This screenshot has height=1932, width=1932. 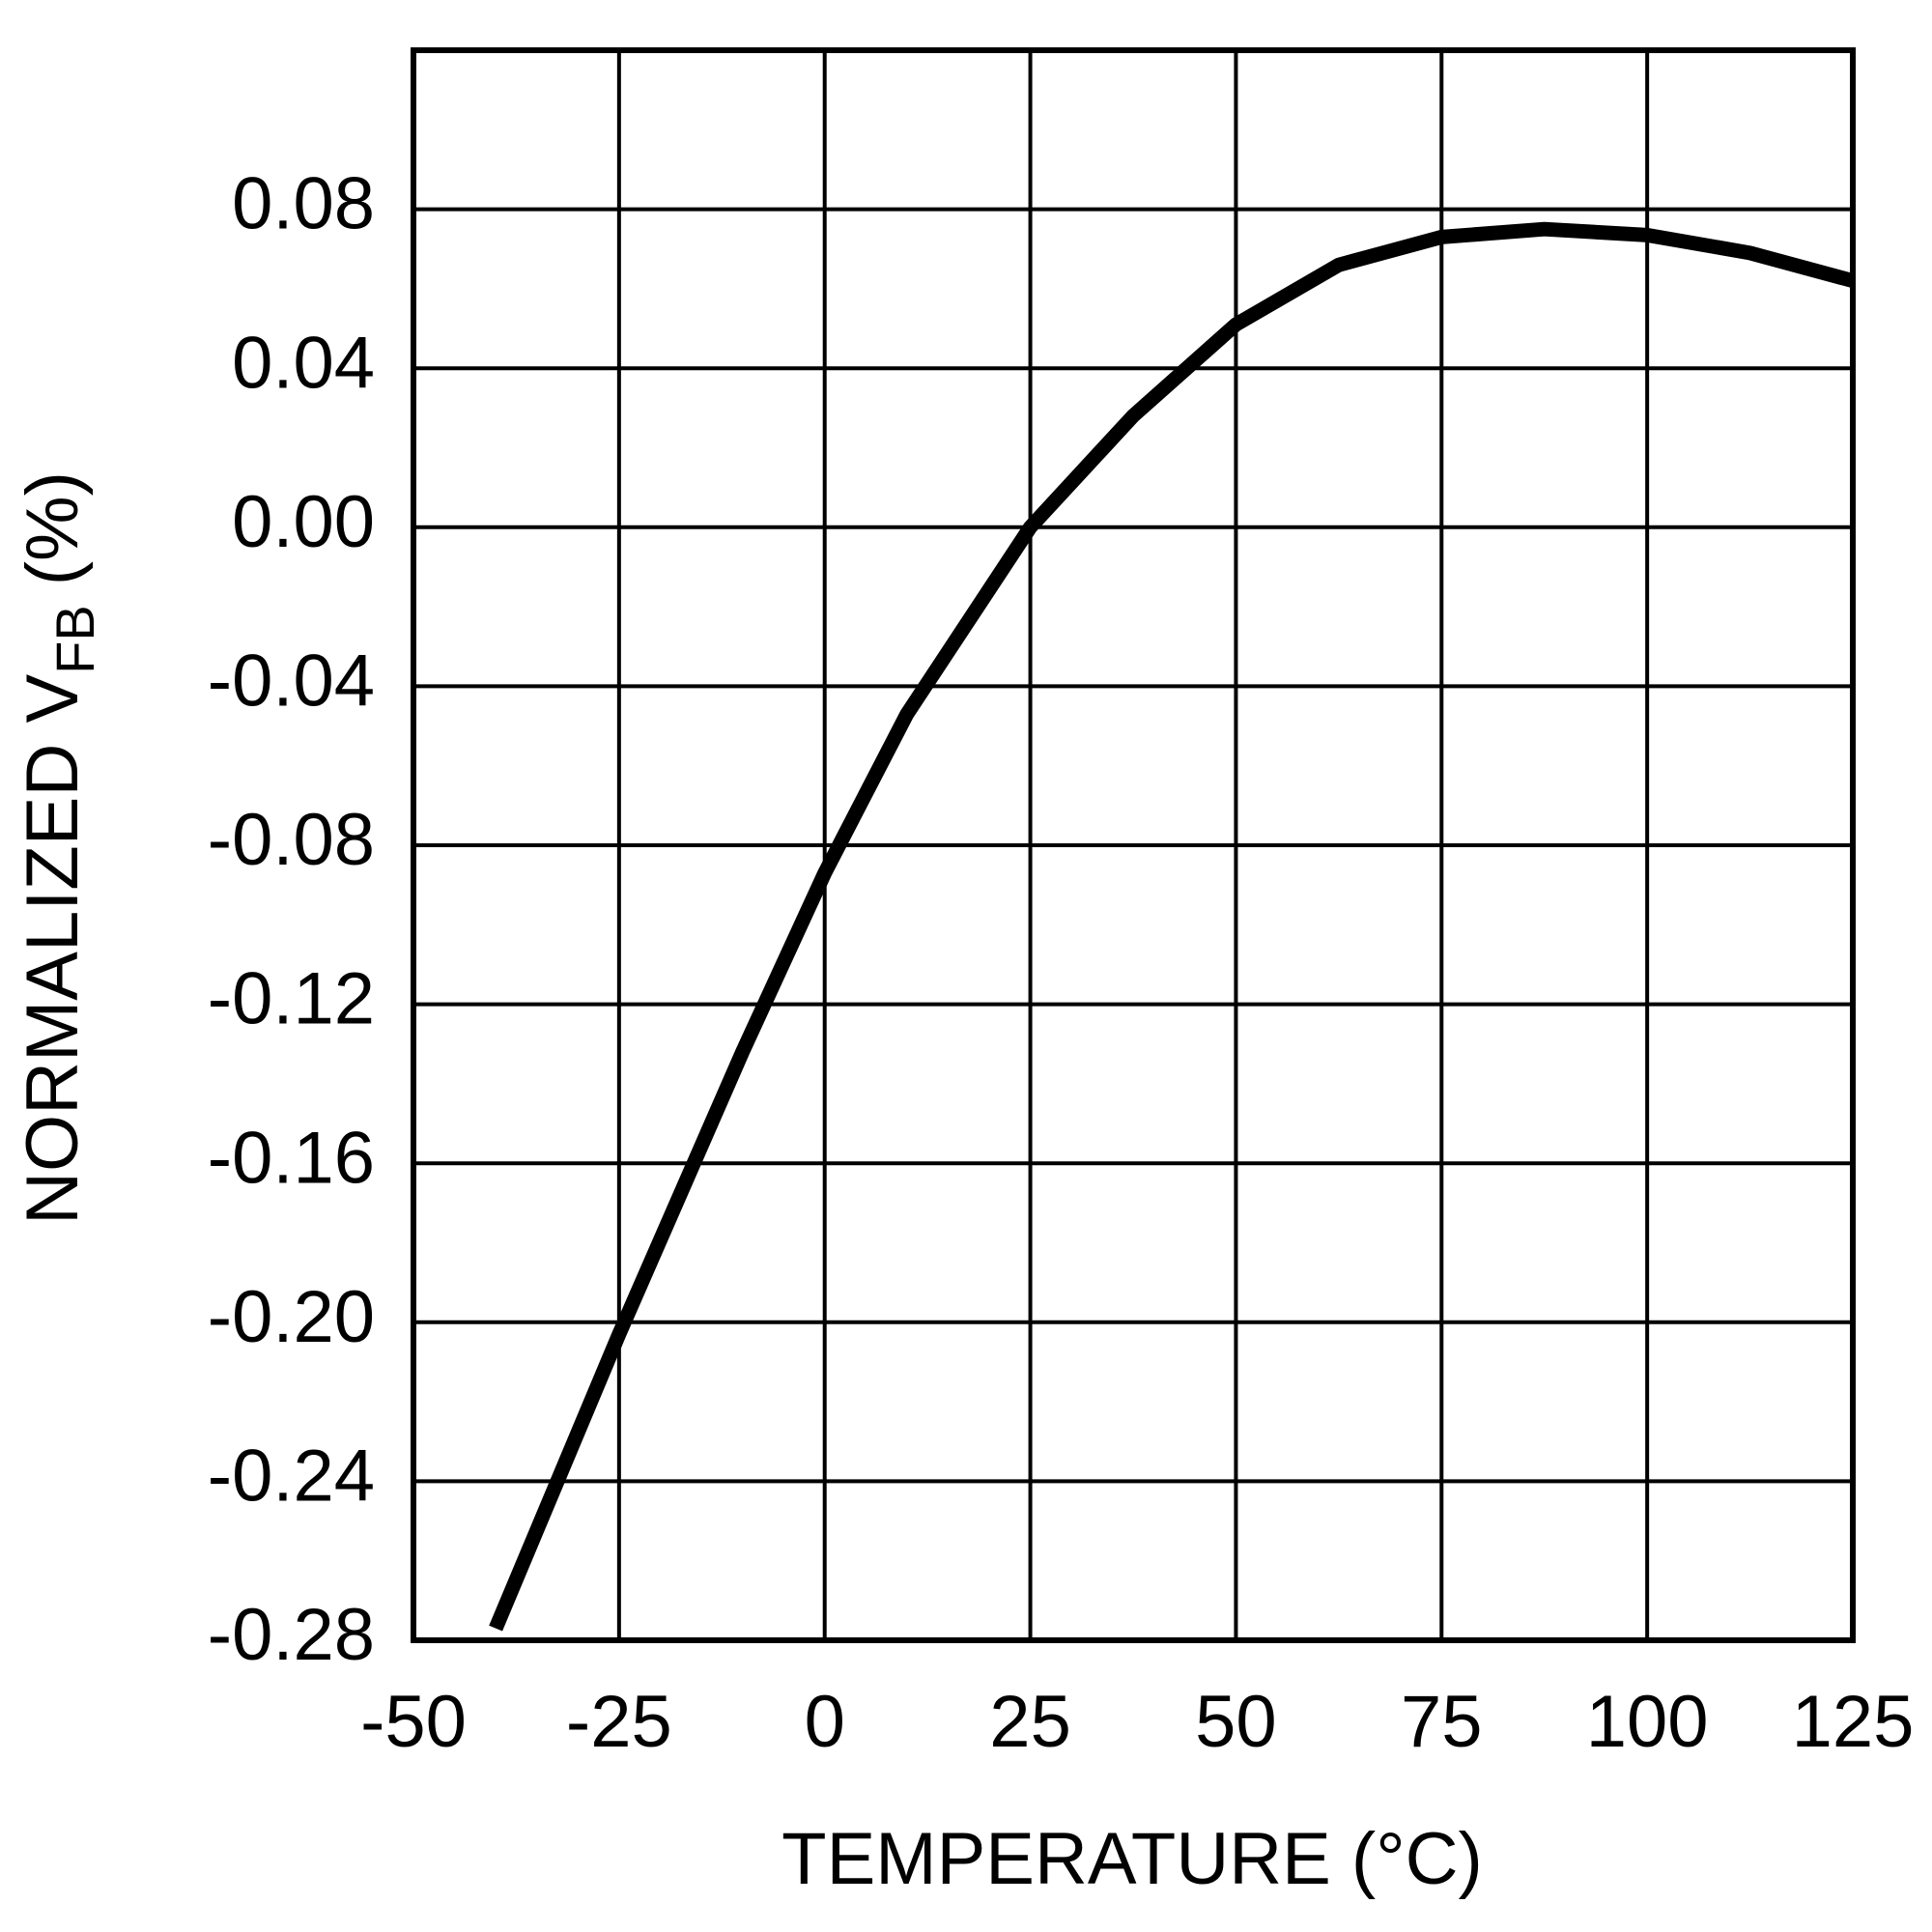 What do you see at coordinates (619, 1722) in the screenshot?
I see `x-tick-label: -25` at bounding box center [619, 1722].